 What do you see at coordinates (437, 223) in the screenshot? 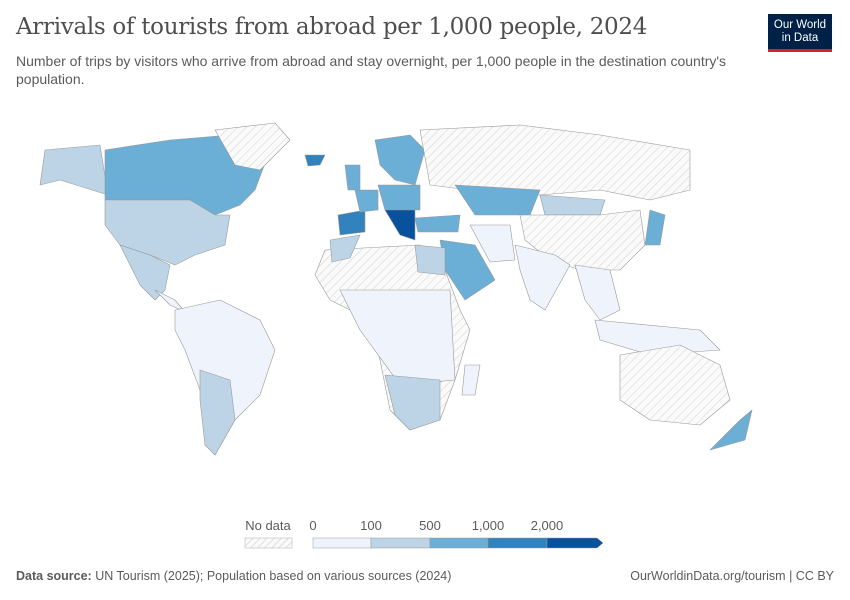
I see `country-turkey` at bounding box center [437, 223].